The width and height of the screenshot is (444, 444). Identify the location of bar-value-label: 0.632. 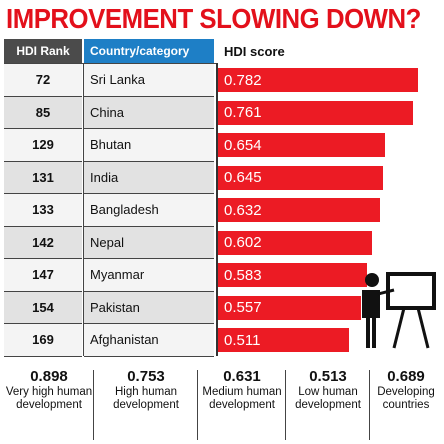
(243, 210).